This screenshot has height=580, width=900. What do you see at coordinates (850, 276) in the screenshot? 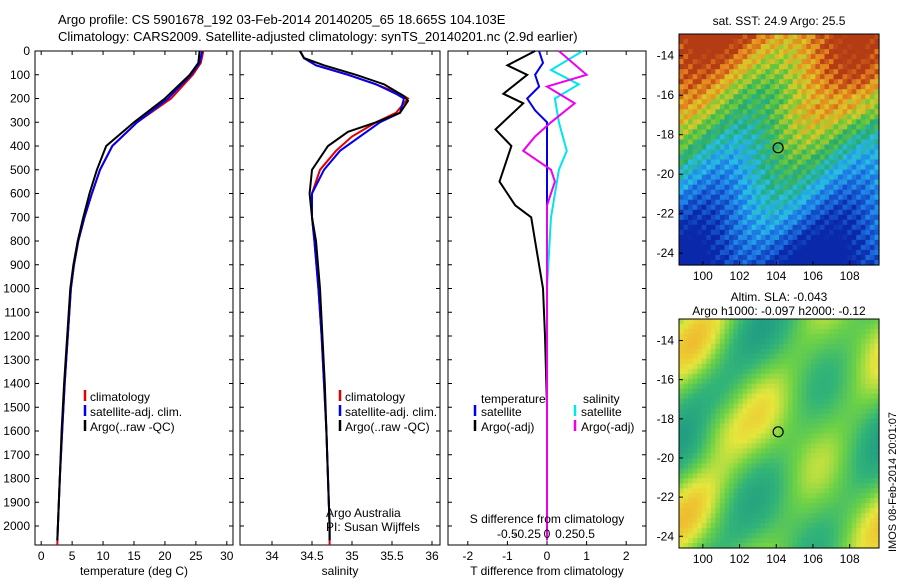
I see `map-x-tick-label: 108` at bounding box center [850, 276].